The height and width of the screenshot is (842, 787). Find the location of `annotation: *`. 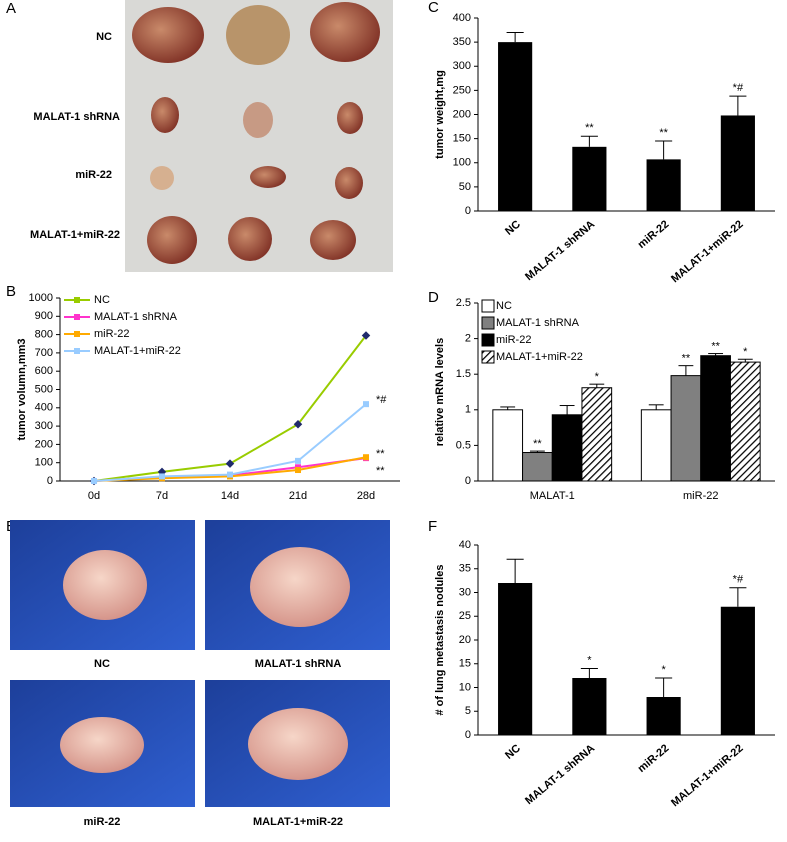

annotation: * is located at coordinates (597, 377).